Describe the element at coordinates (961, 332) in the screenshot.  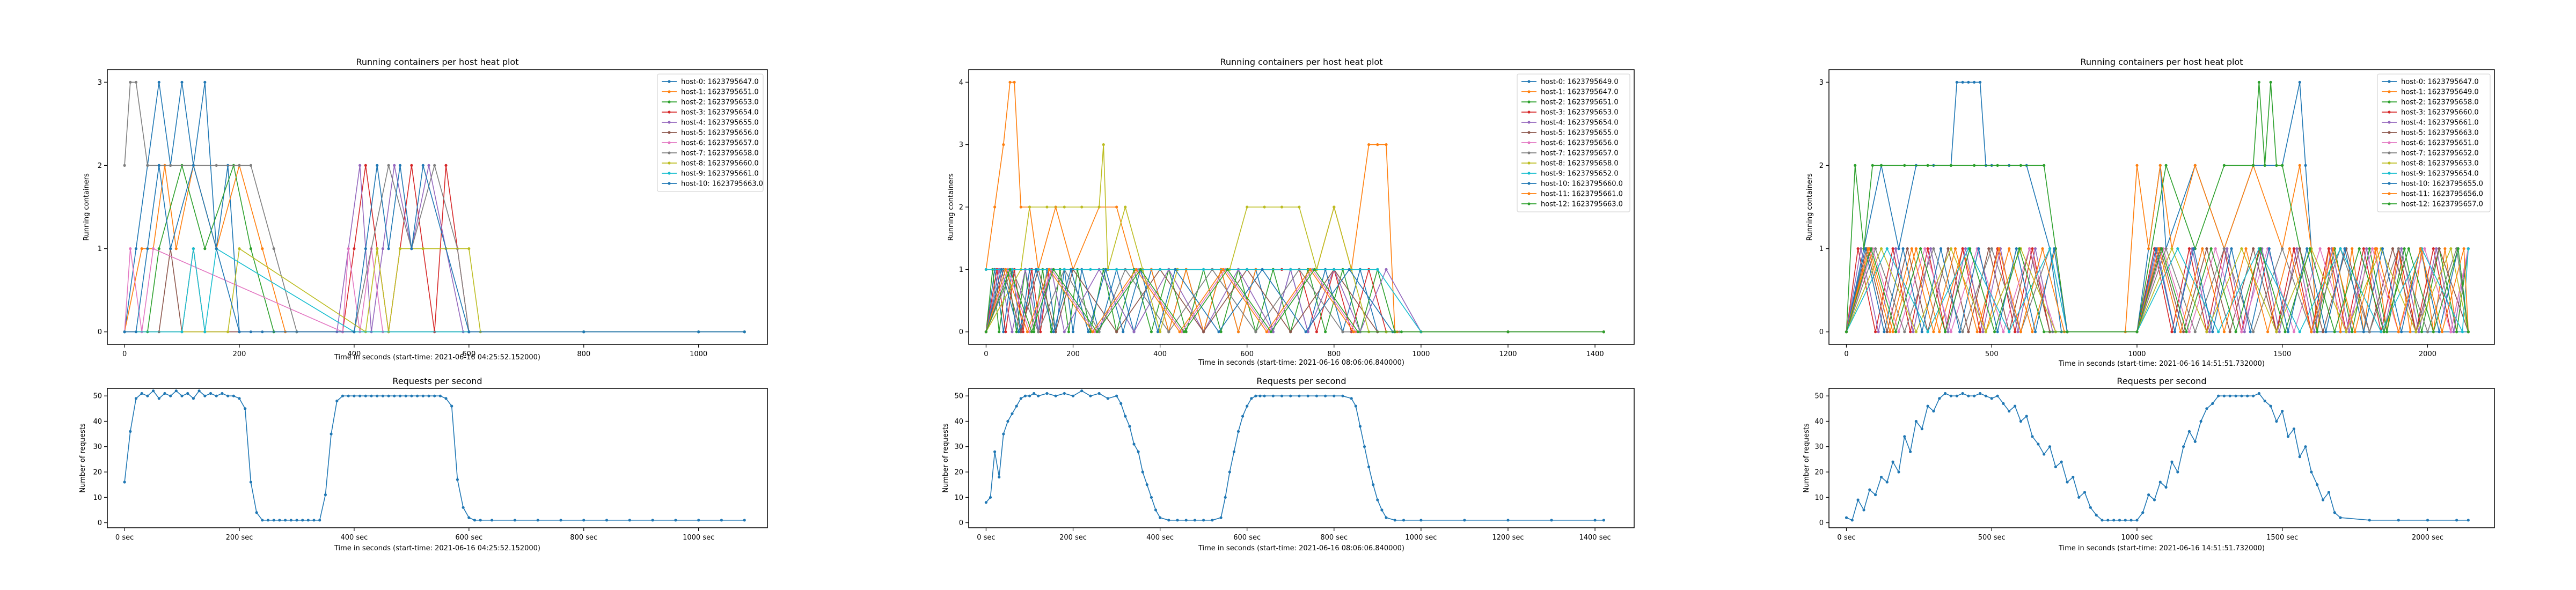
I see `y-tick-label: 0` at that location.